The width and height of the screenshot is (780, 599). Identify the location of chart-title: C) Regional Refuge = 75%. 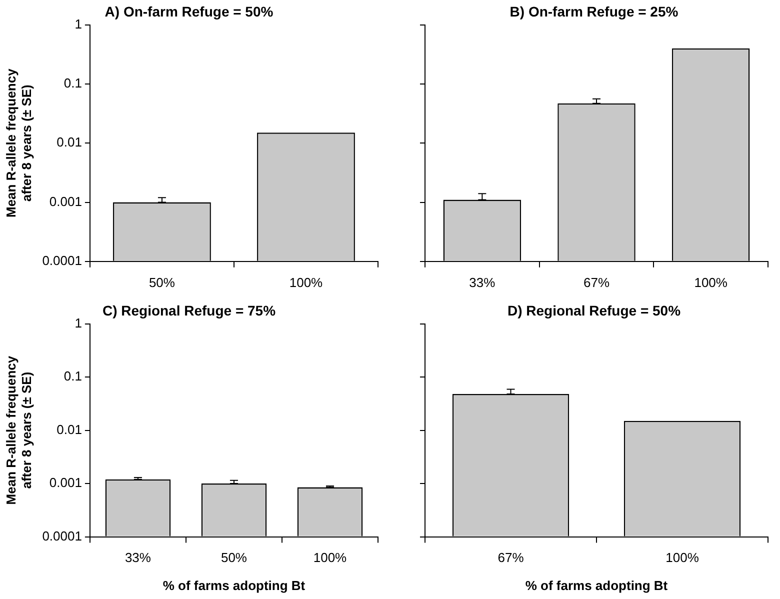
(189, 310).